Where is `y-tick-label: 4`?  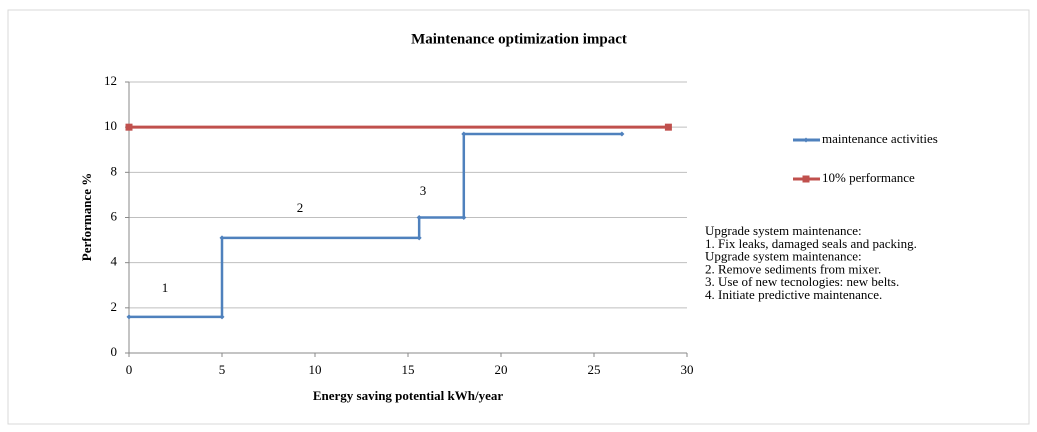 y-tick-label: 4 is located at coordinates (114, 261).